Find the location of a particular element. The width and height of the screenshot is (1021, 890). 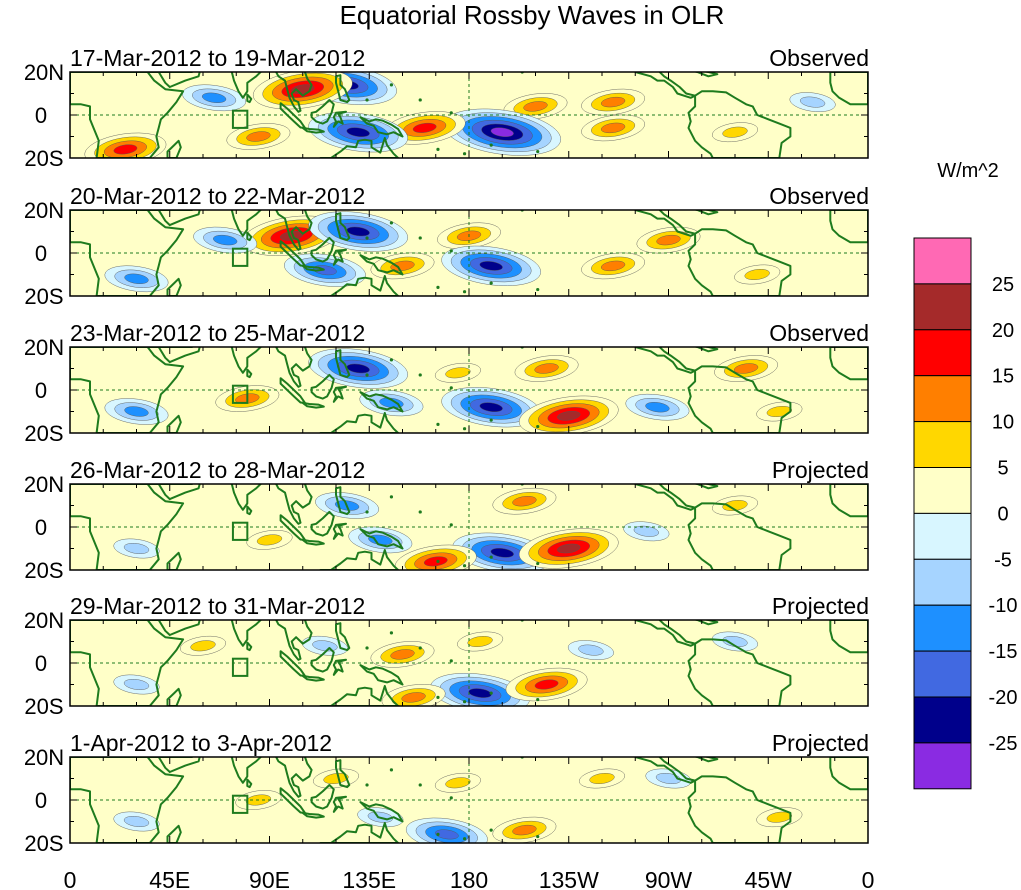

colorbar-label: 25 is located at coordinates (1003, 285).